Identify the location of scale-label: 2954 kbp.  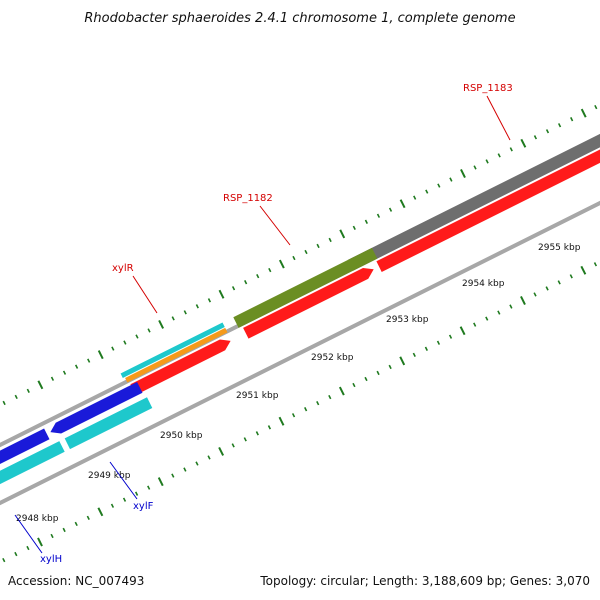
(483, 284).